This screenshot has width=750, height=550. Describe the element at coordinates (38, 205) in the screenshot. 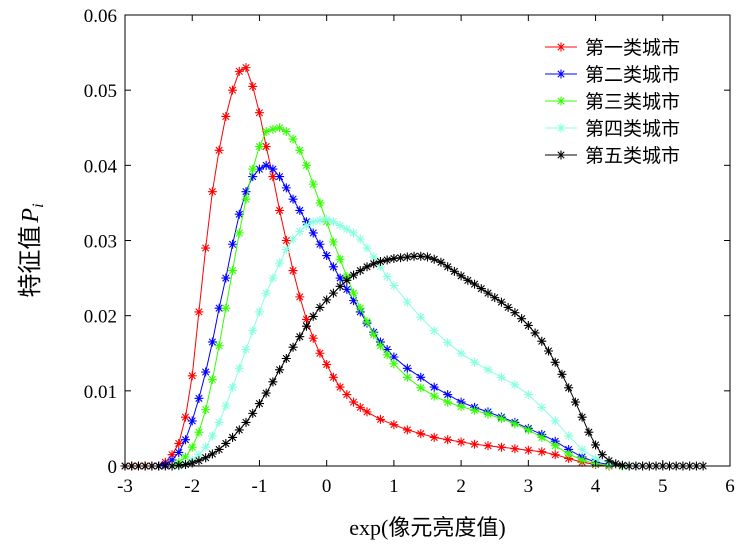

I see `y-axis-title-subscript: i` at that location.